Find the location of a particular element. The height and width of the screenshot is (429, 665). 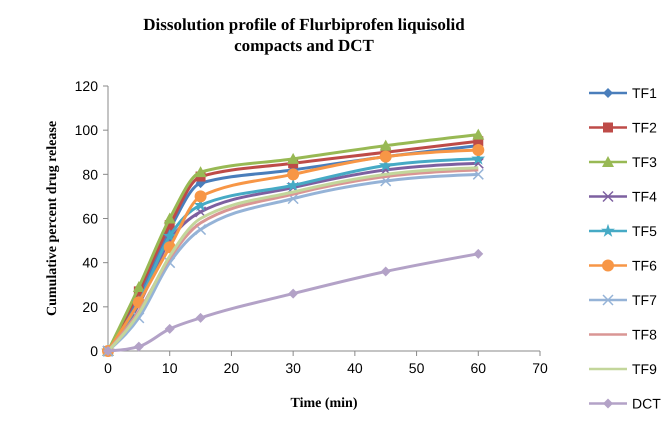

x-tick-label: 0 is located at coordinates (108, 368).